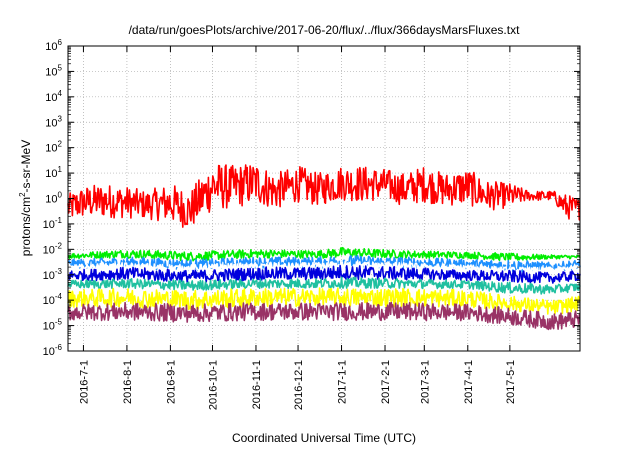 Image resolution: width=640 pixels, height=453 pixels. What do you see at coordinates (511, 382) in the screenshot?
I see `x-tick-label: 2017-5-1` at bounding box center [511, 382].